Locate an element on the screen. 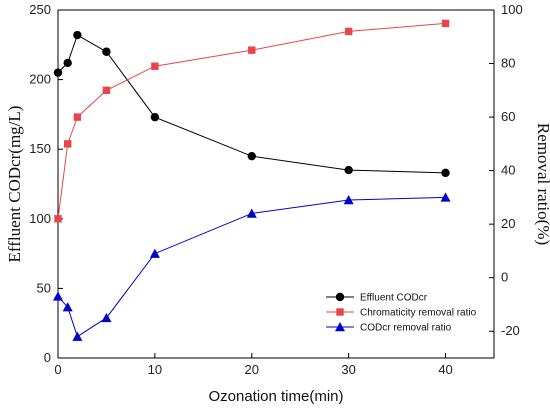 This screenshot has height=413, width=550. right-y-tick-label: 60 is located at coordinates (508, 116).